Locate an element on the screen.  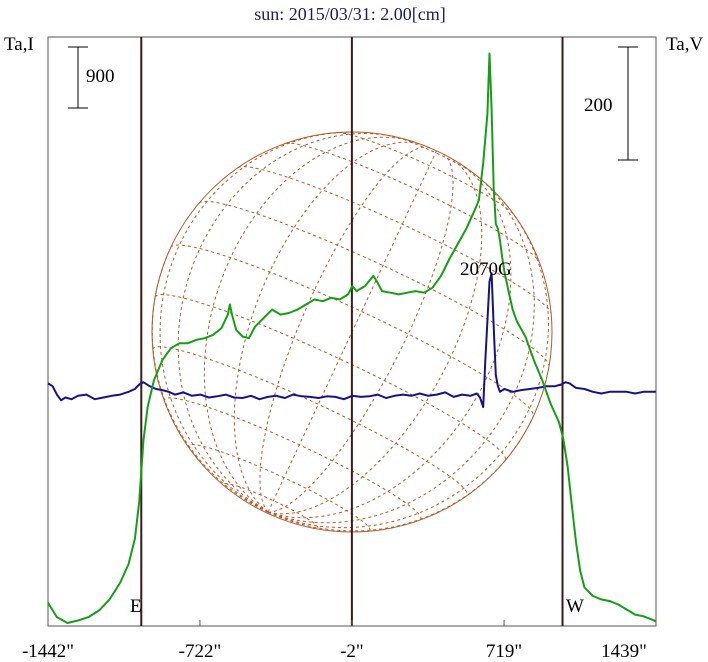
x-tick-label: 719" is located at coordinates (504, 651).